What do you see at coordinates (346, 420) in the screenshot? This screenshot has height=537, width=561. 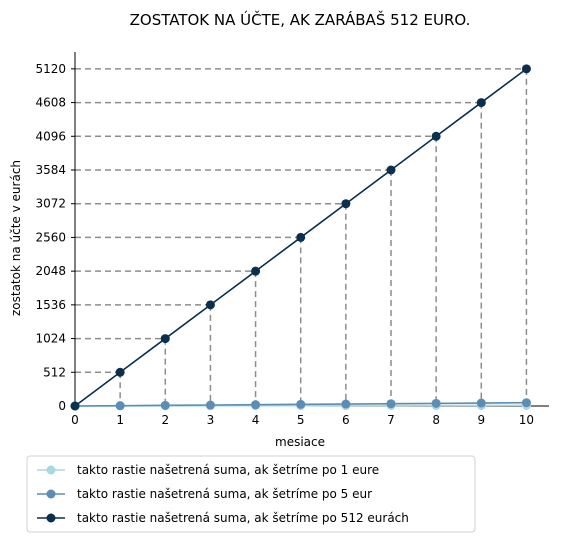 I see `x-tick-label: 6` at bounding box center [346, 420].